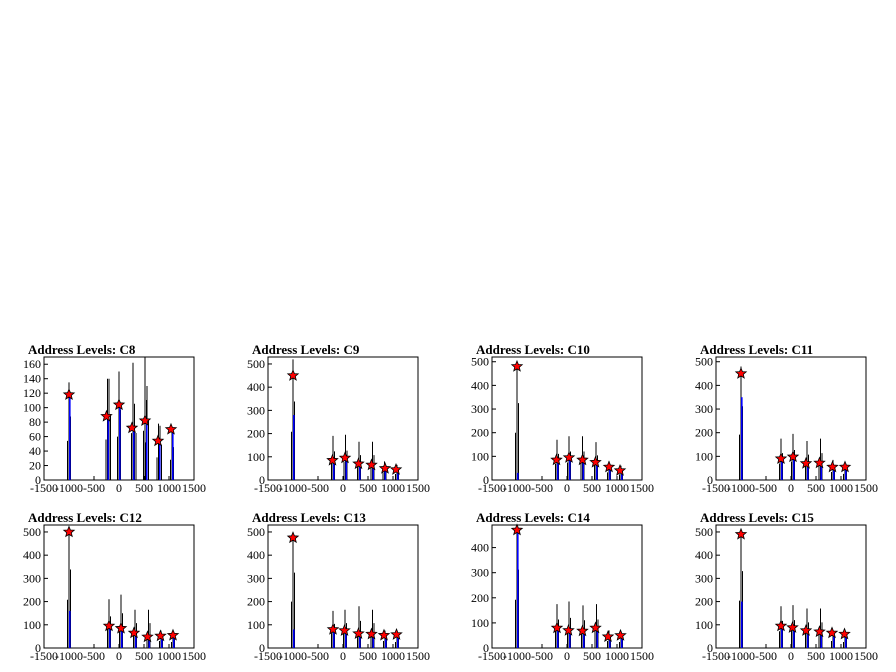 The width and height of the screenshot is (896, 672). Describe the element at coordinates (306, 349) in the screenshot. I see `panel-title: Address Levels: C9` at that location.